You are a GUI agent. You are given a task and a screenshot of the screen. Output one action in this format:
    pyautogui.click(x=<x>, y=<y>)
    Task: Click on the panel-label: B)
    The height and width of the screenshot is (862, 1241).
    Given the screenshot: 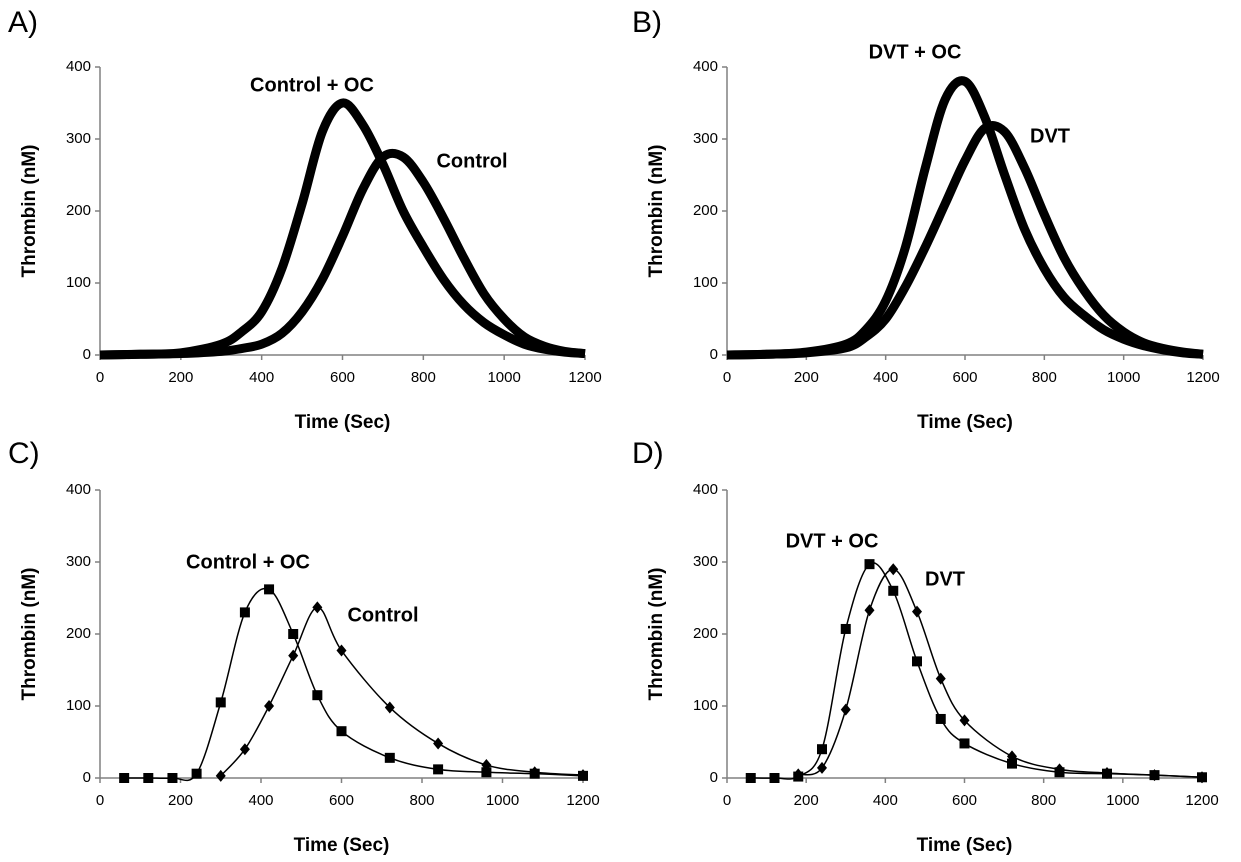 What is the action you would take?
    pyautogui.click(x=647, y=22)
    